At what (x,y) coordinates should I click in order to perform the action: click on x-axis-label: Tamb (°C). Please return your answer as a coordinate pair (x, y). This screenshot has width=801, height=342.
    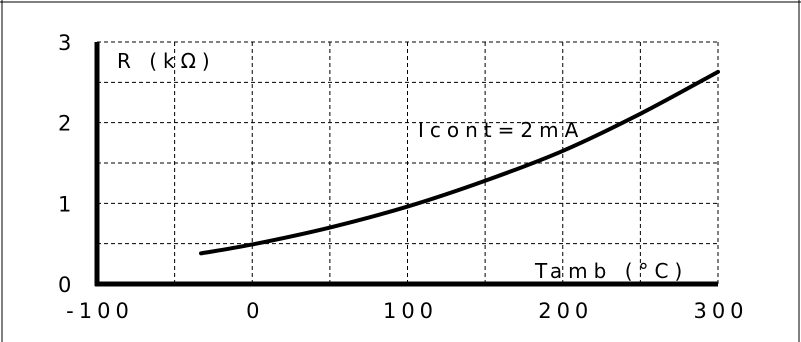
    Looking at the image, I should click on (611, 271).